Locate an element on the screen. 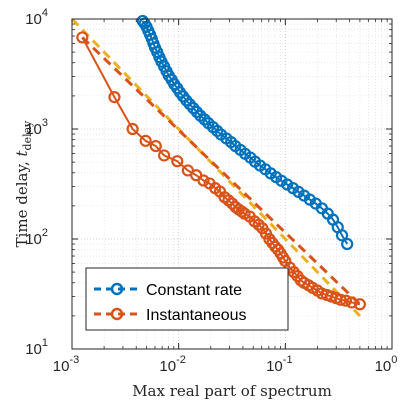 This screenshot has width=405, height=401. legend: Constant rate Instantaneous is located at coordinates (187, 299).